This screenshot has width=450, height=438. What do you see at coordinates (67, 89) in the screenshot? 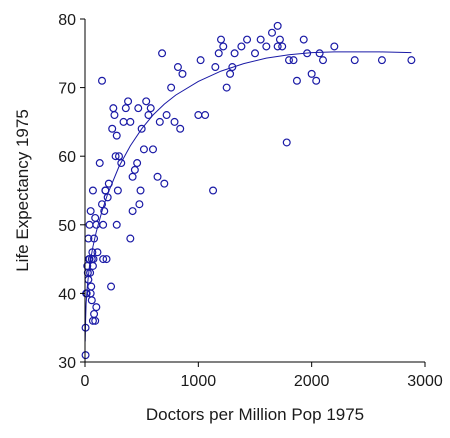
I see `y-tick-label: 70` at bounding box center [67, 89].